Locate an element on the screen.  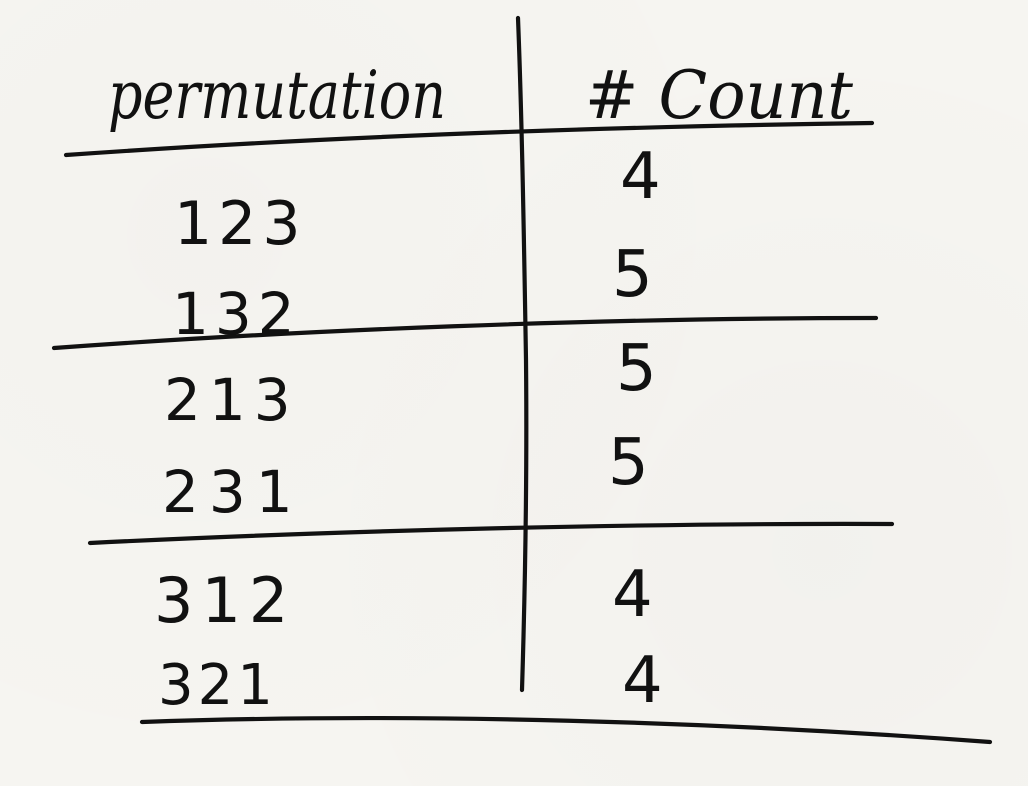
header-count: # Count is located at coordinates (719, 95).